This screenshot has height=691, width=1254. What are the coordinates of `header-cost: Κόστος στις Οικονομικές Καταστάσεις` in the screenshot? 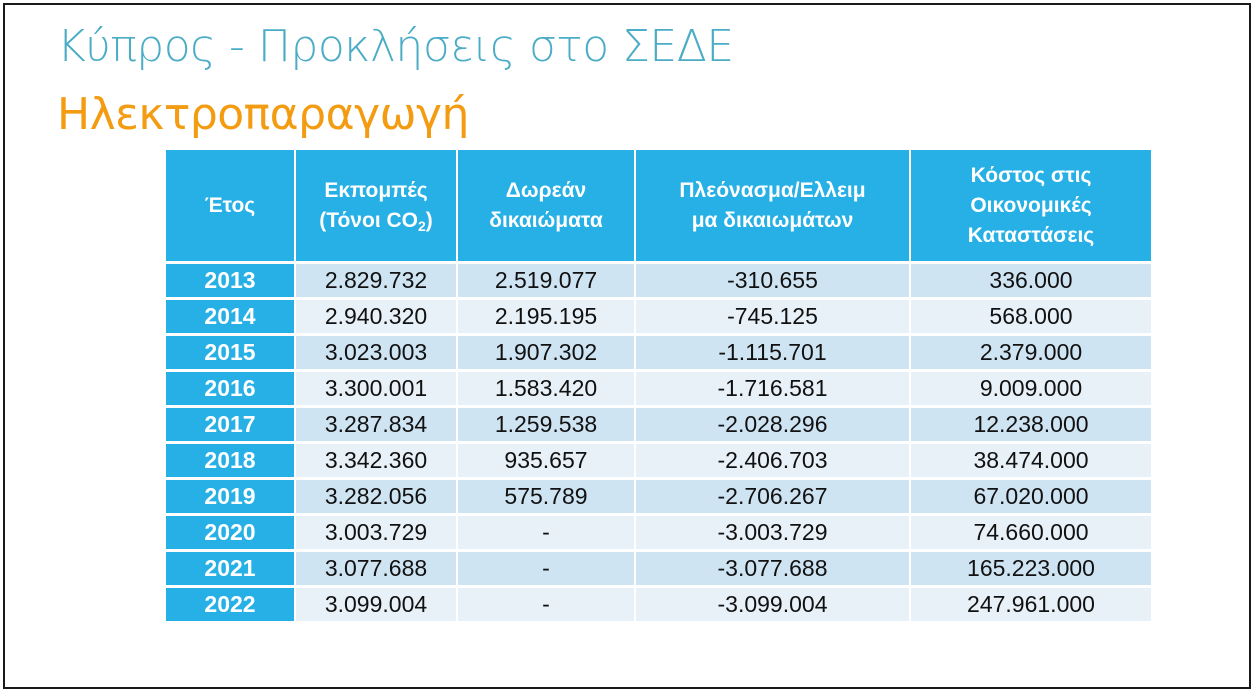 It's located at (1030, 207).